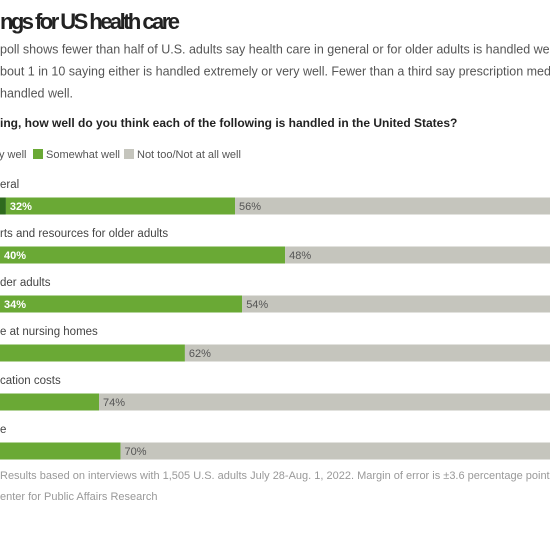 This screenshot has height=549, width=550. I want to click on value-label: 70%, so click(135, 452).